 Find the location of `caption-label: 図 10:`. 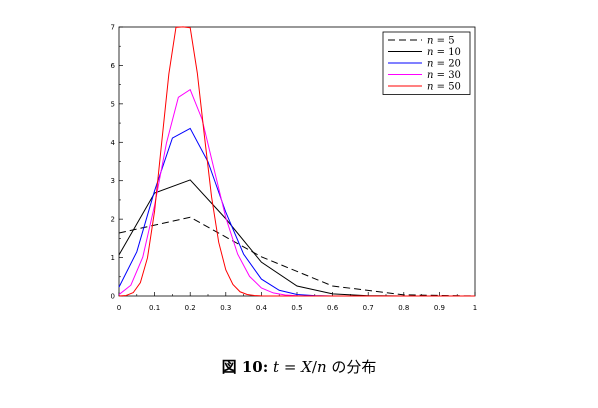

caption-label: 図 10: is located at coordinates (245, 367).